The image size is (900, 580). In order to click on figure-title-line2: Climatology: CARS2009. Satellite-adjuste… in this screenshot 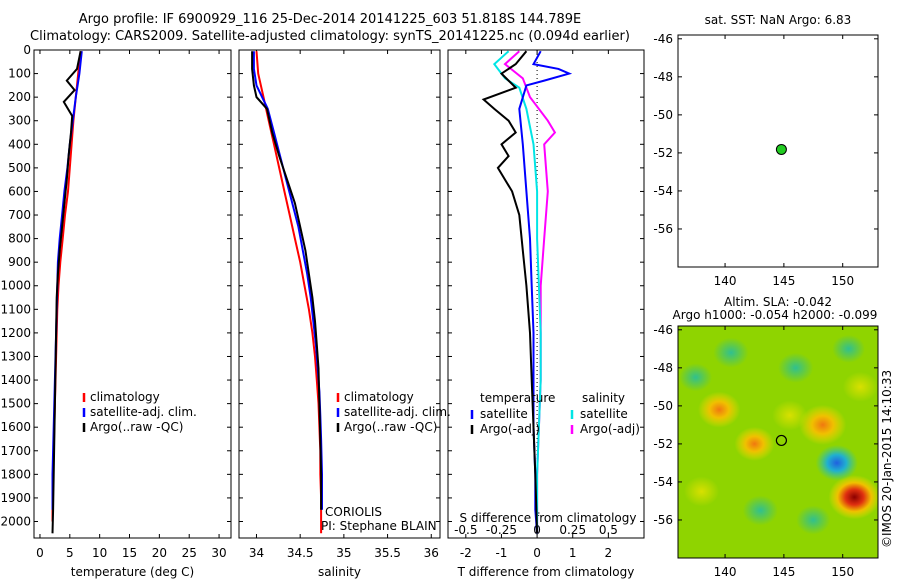, I will do `click(330, 36)`.